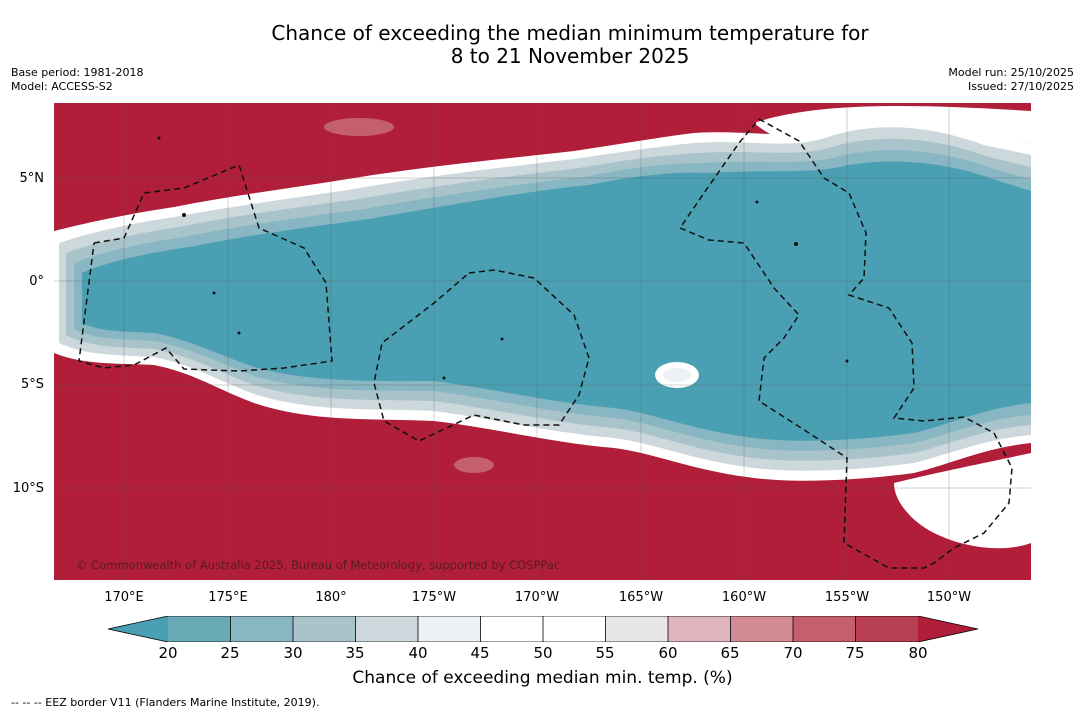 This screenshot has width=1085, height=713. What do you see at coordinates (359, 127) in the screenshot?
I see `pink-patch-top` at bounding box center [359, 127].